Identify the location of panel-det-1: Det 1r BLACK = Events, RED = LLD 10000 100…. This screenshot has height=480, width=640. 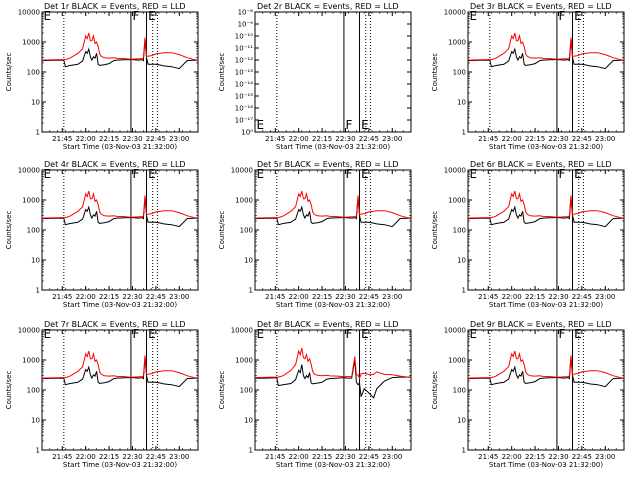
(102, 76).